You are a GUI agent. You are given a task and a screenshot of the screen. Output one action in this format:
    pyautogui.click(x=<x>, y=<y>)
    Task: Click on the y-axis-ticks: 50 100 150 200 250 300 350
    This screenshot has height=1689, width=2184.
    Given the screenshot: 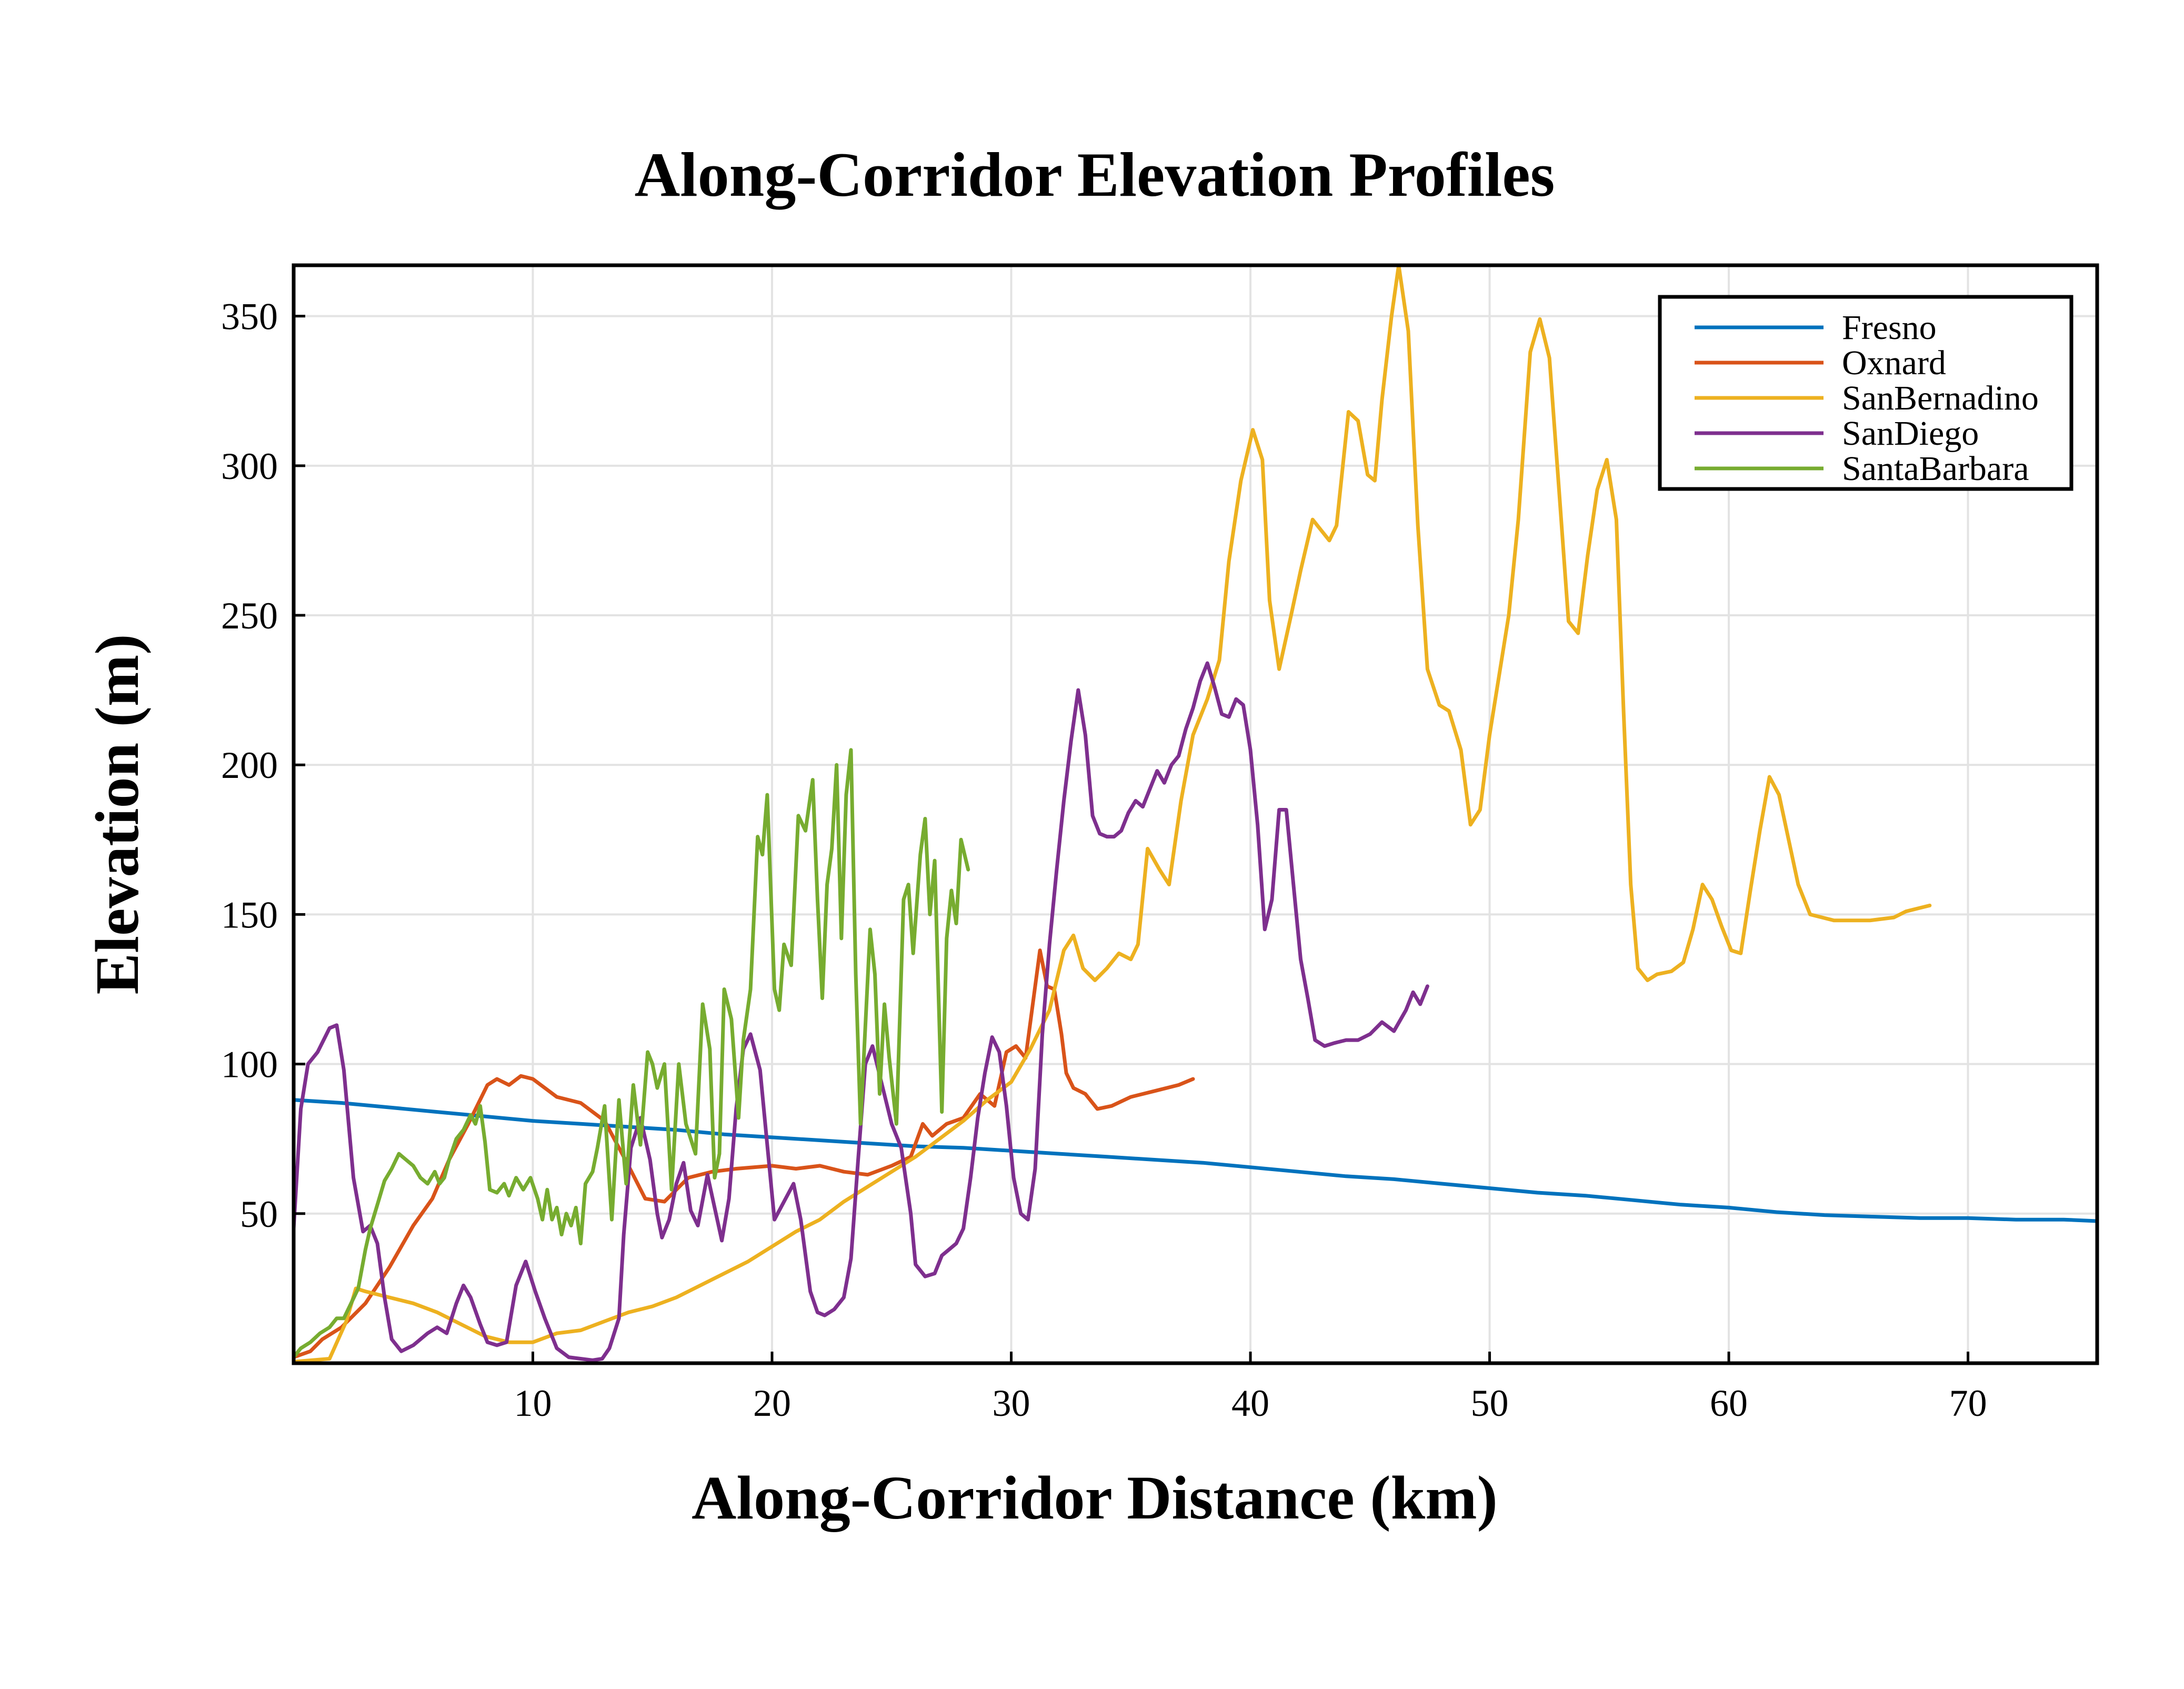 What is the action you would take?
    pyautogui.click(x=263, y=765)
    